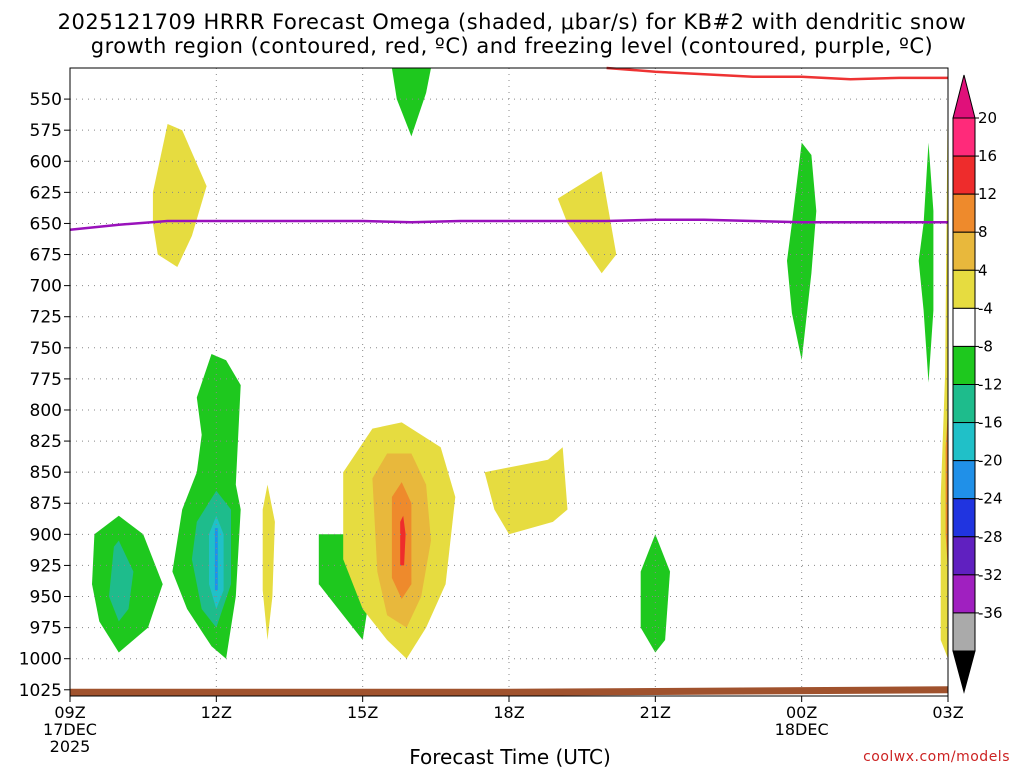 Image resolution: width=1024 pixels, height=769 pixels. Describe the element at coordinates (46, 442) in the screenshot. I see `y-tick-label-825: 825` at that location.